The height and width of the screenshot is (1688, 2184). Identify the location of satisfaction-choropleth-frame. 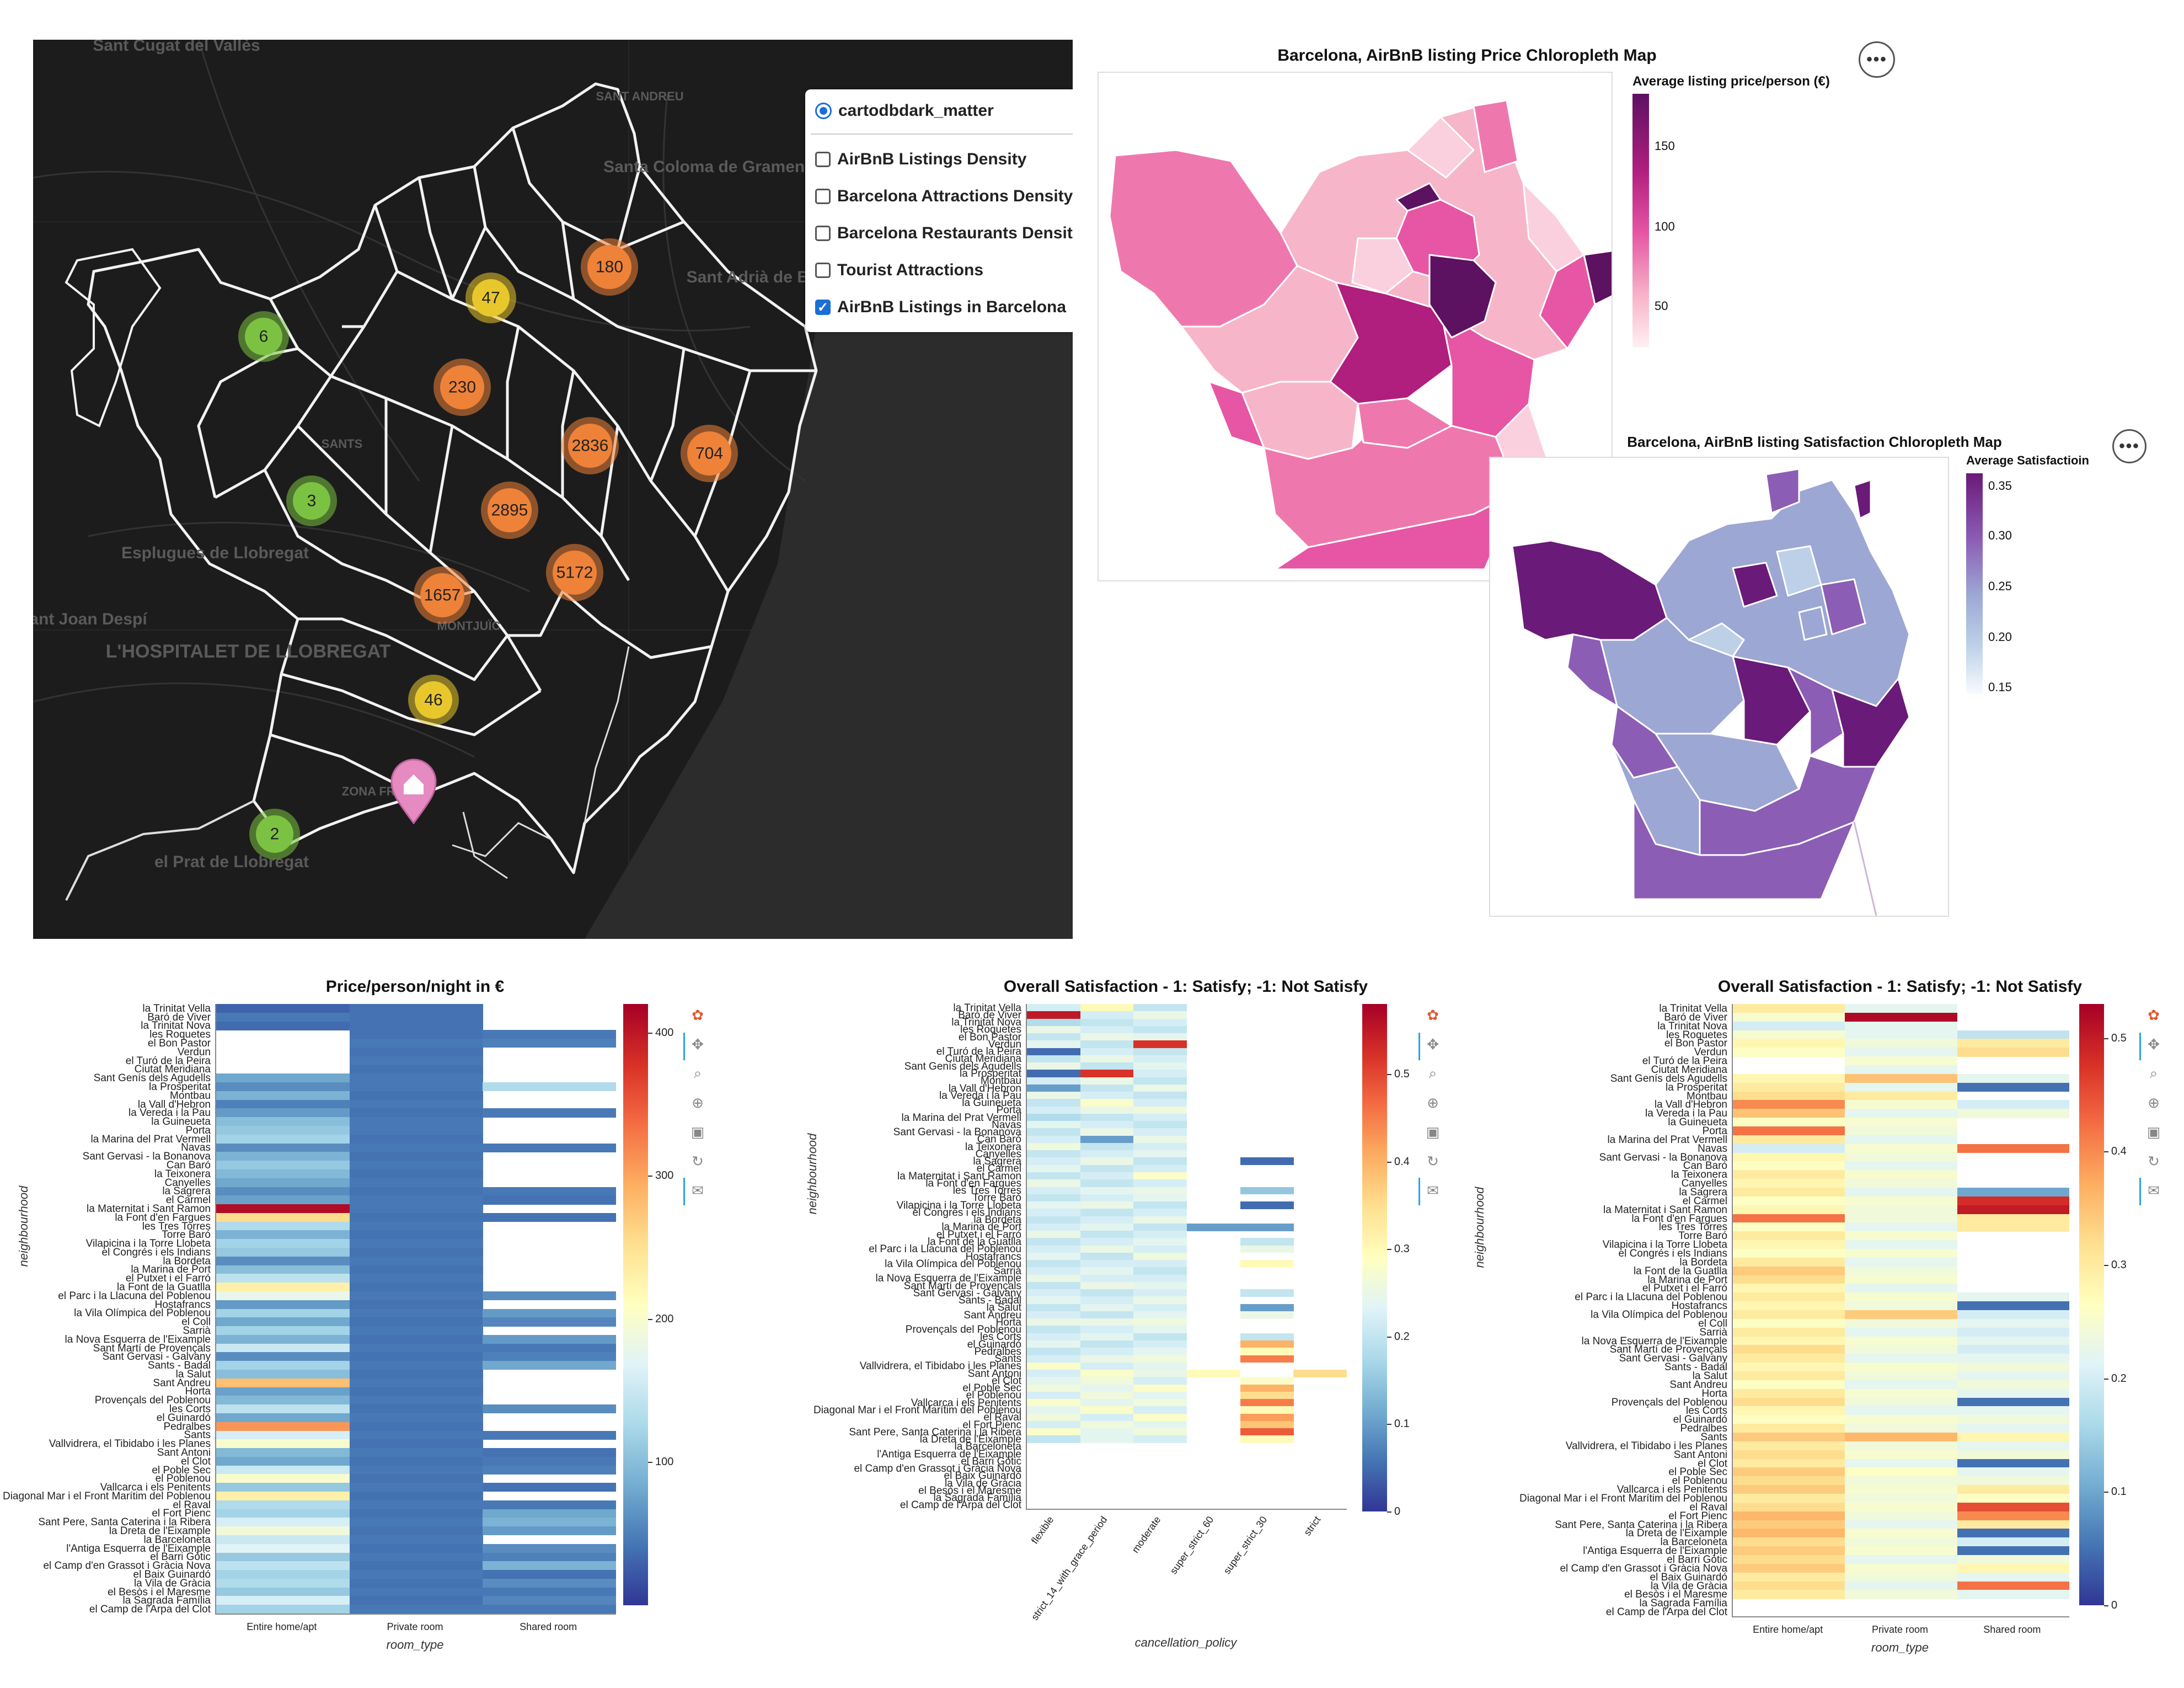
(1719, 687).